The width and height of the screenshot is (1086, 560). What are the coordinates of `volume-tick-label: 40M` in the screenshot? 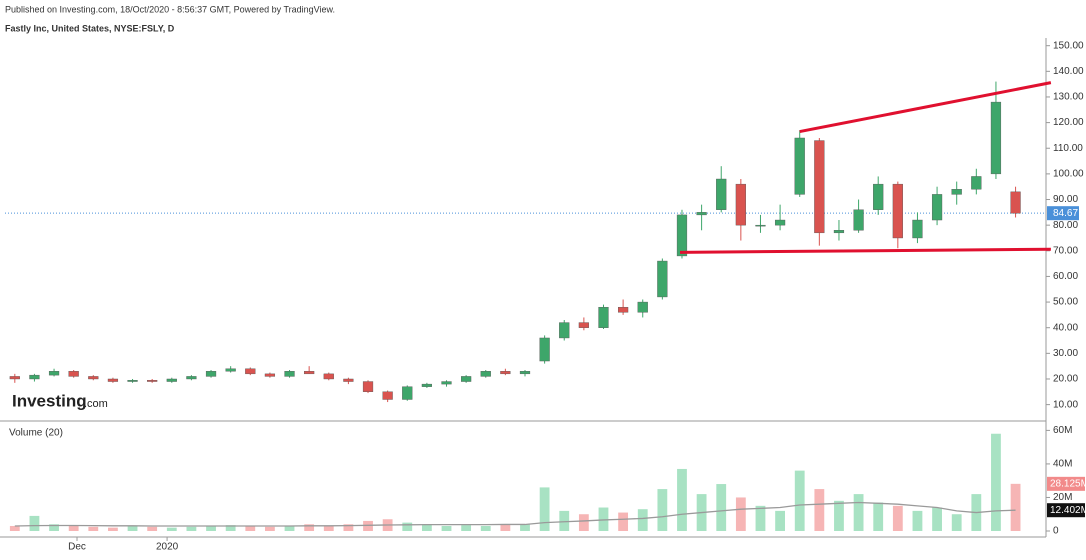 It's located at (1062, 464).